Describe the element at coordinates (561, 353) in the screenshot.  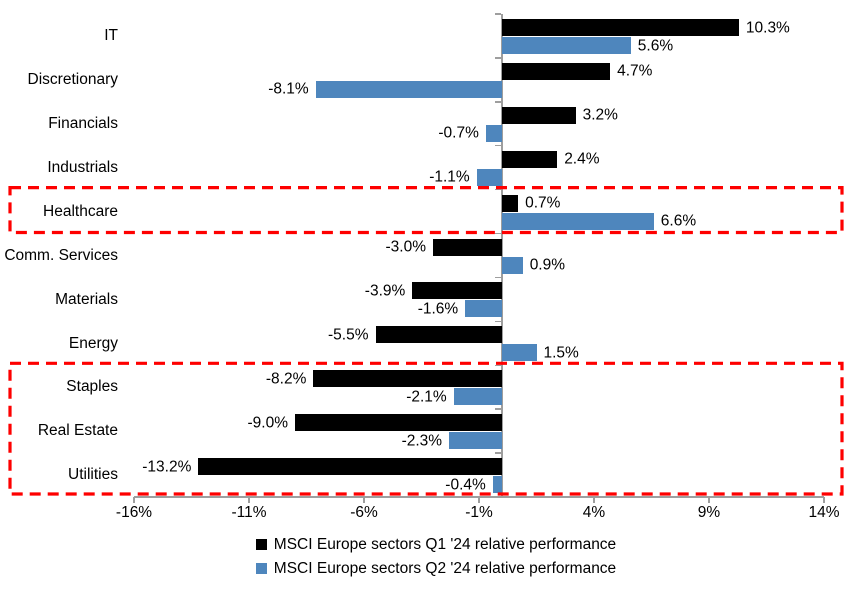
I see `value-label-q2-energy: 1.5%` at that location.